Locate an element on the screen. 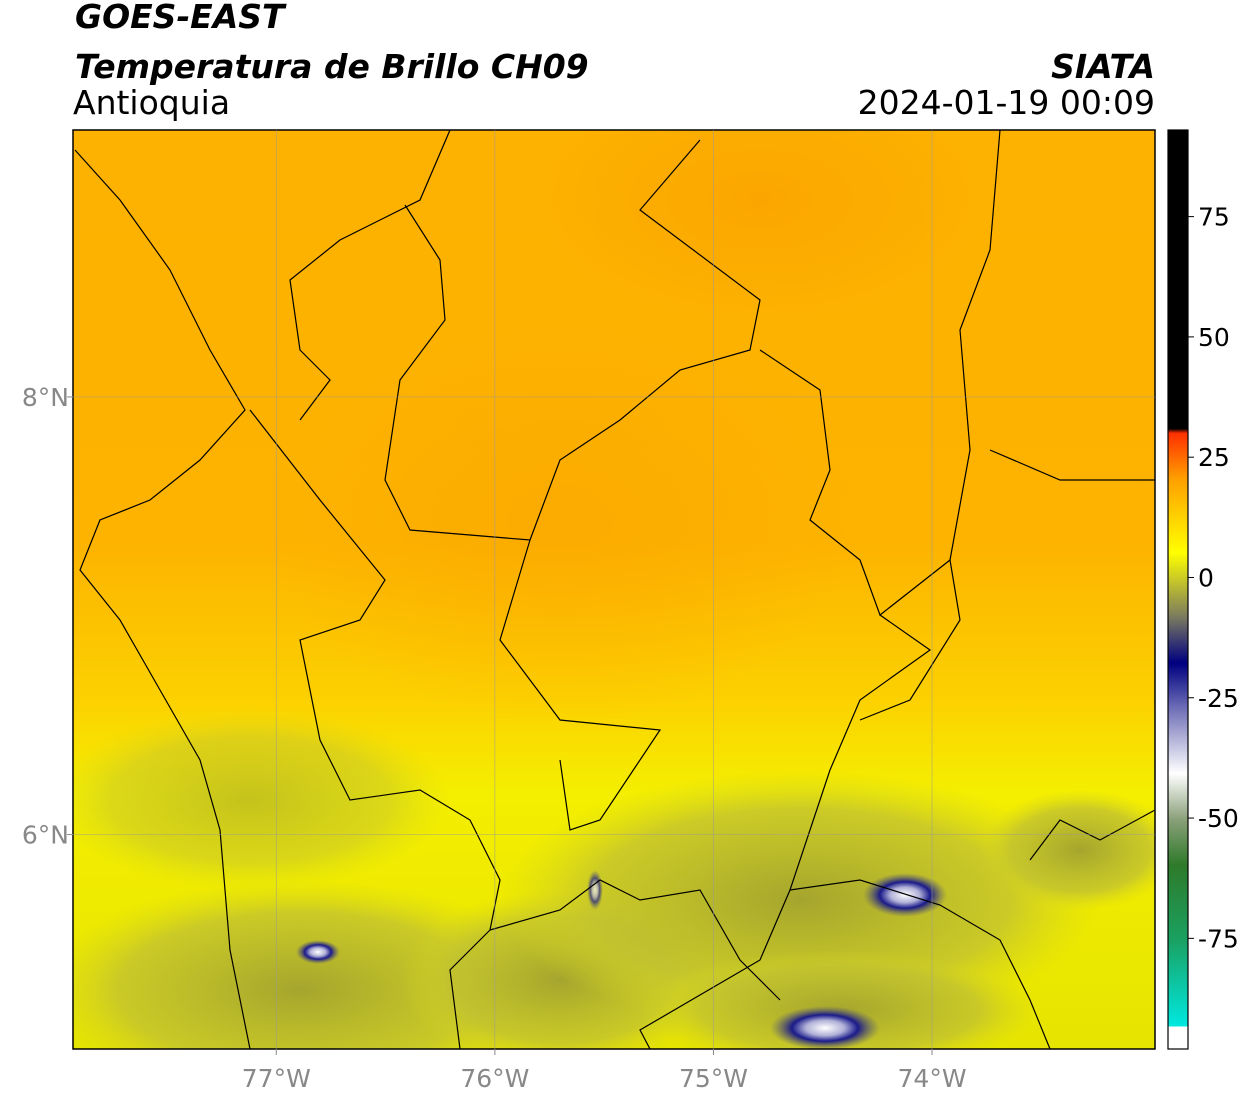 The width and height of the screenshot is (1252, 1099). colorbar-tick-label: 25 is located at coordinates (1214, 457).